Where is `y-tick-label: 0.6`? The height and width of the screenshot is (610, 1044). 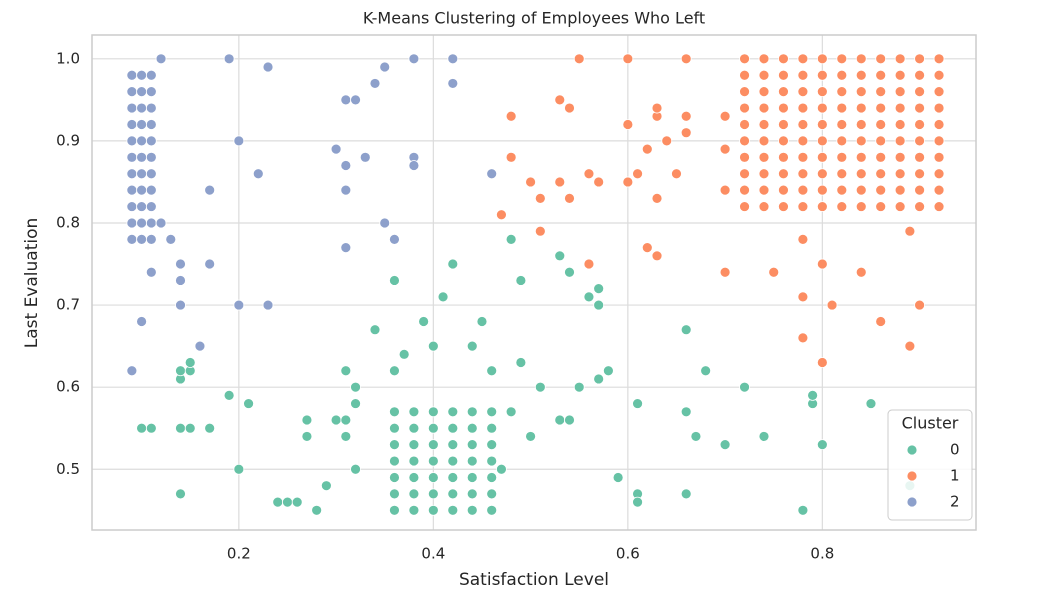
y-tick-label: 0.6 is located at coordinates (68, 387).